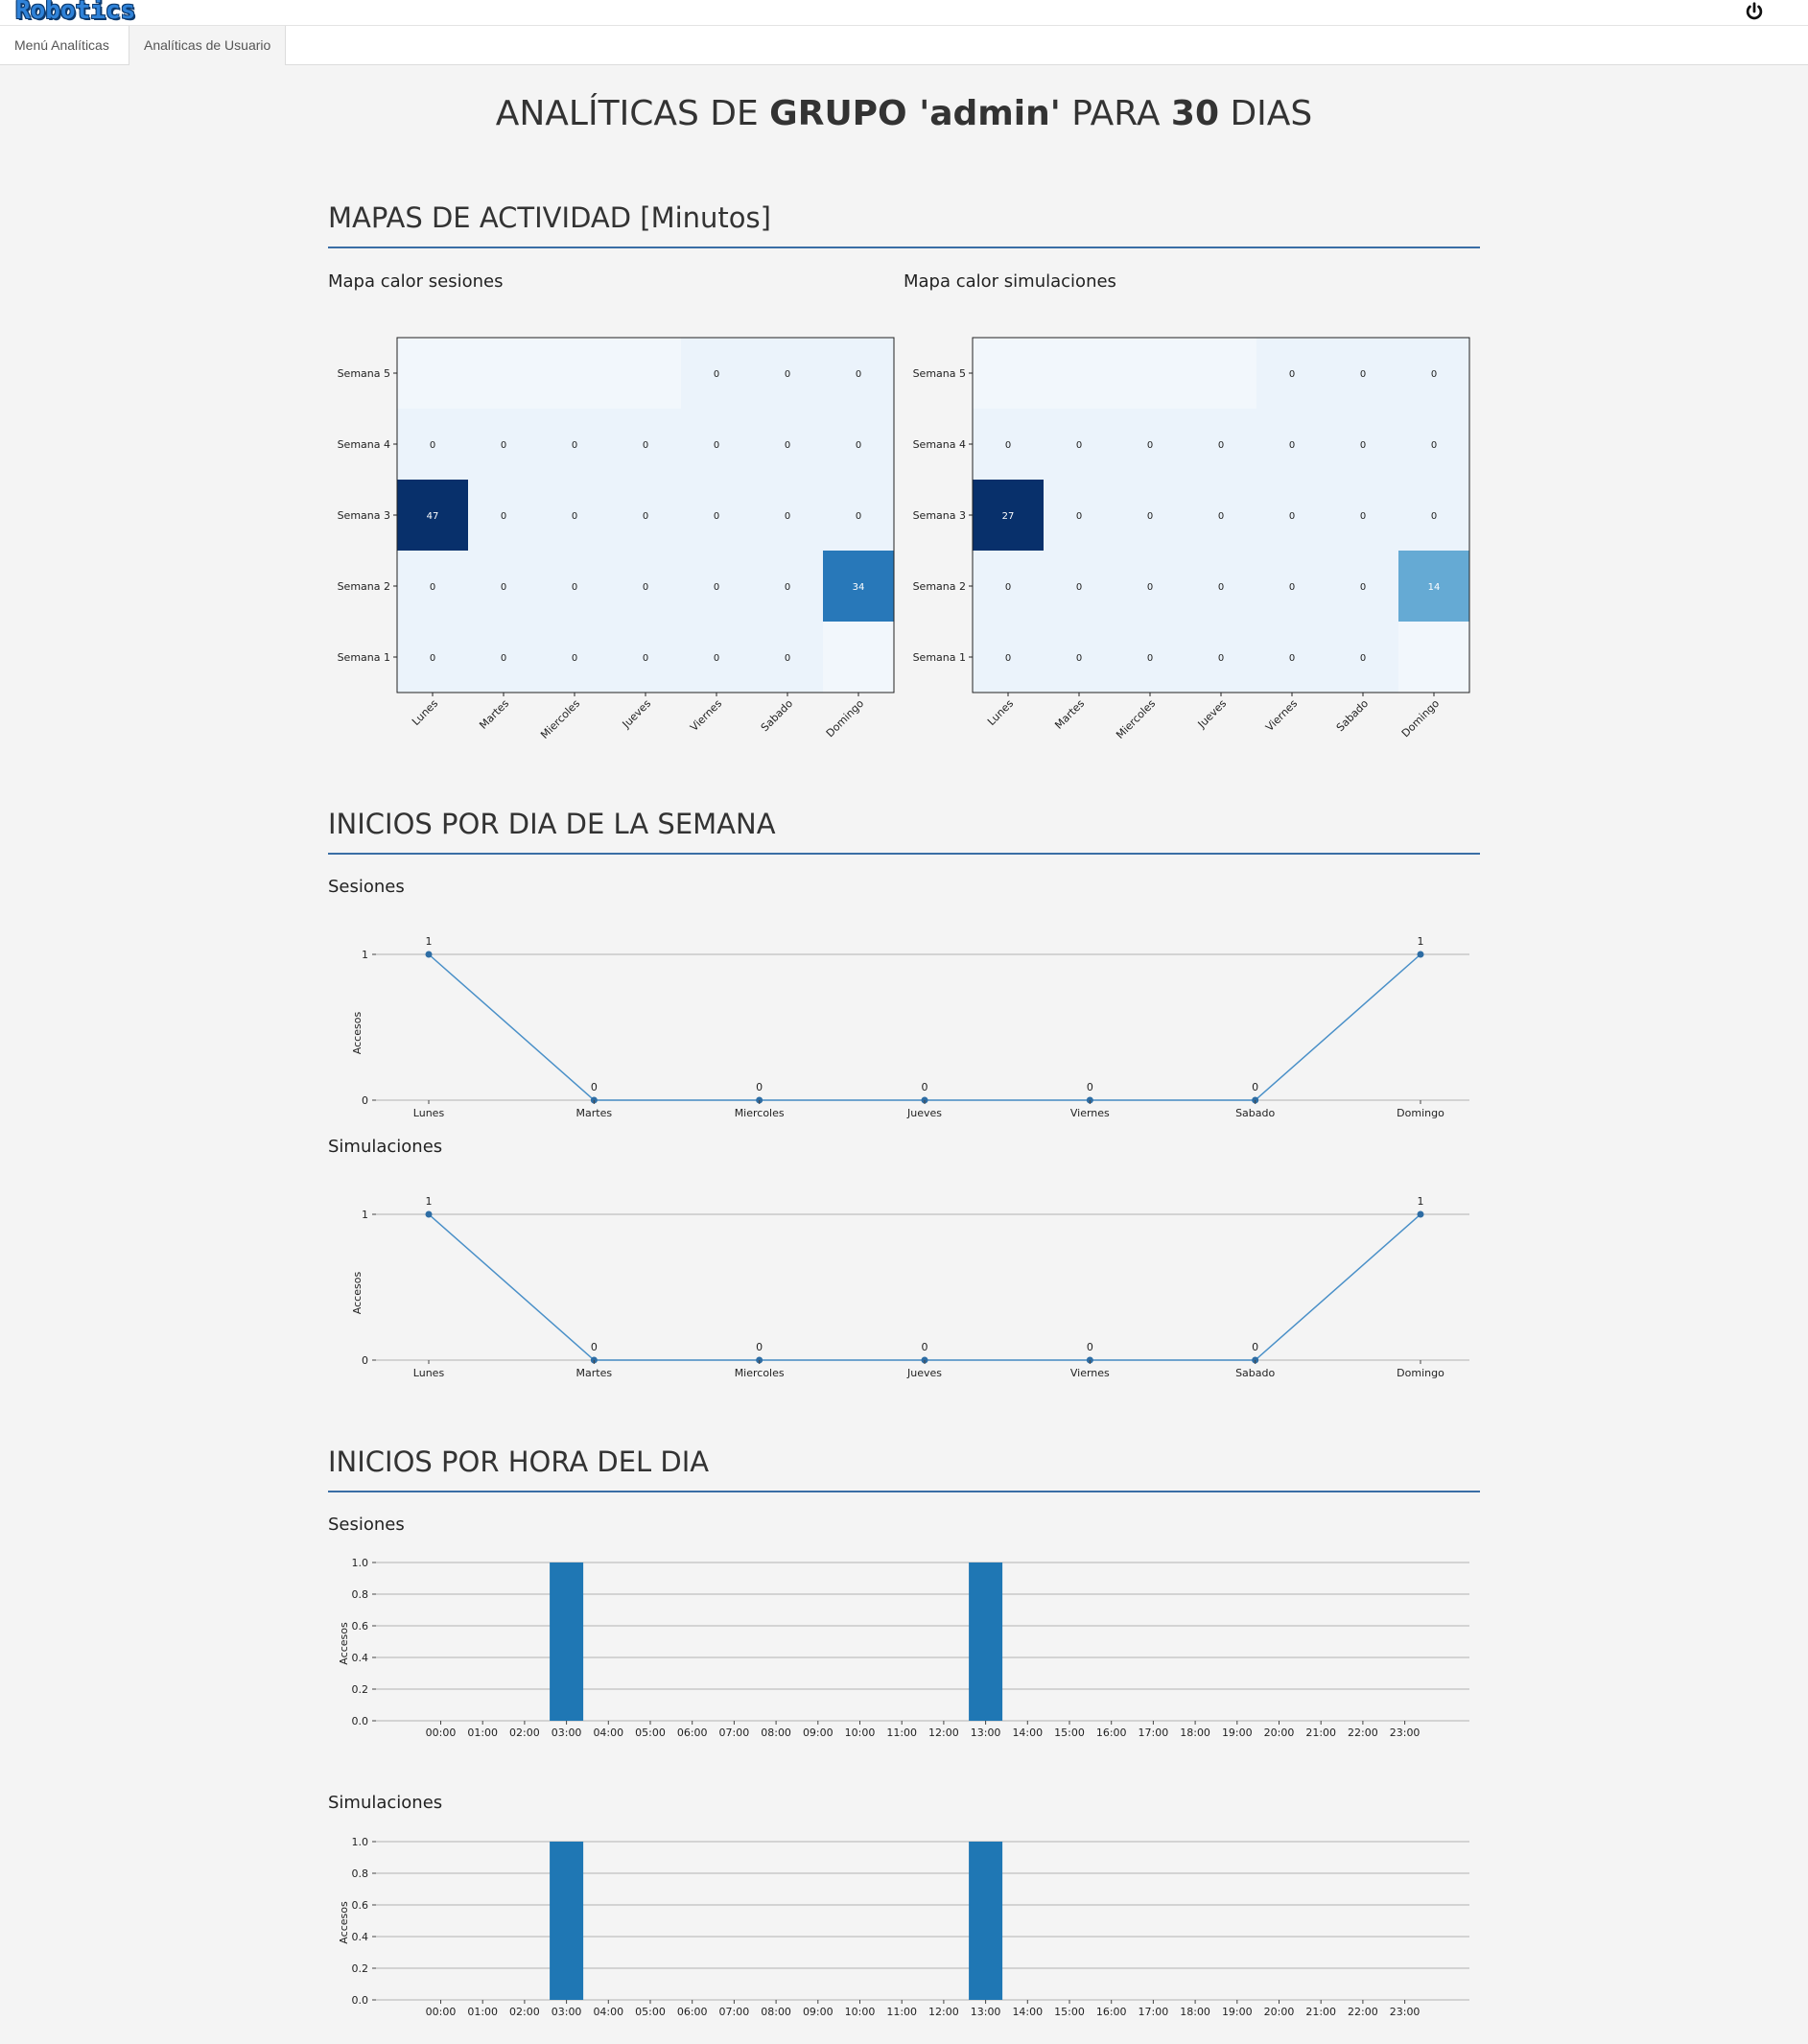 This screenshot has width=1808, height=2044. What do you see at coordinates (986, 1733) in the screenshot?
I see `x-tick-label: 13:00` at bounding box center [986, 1733].